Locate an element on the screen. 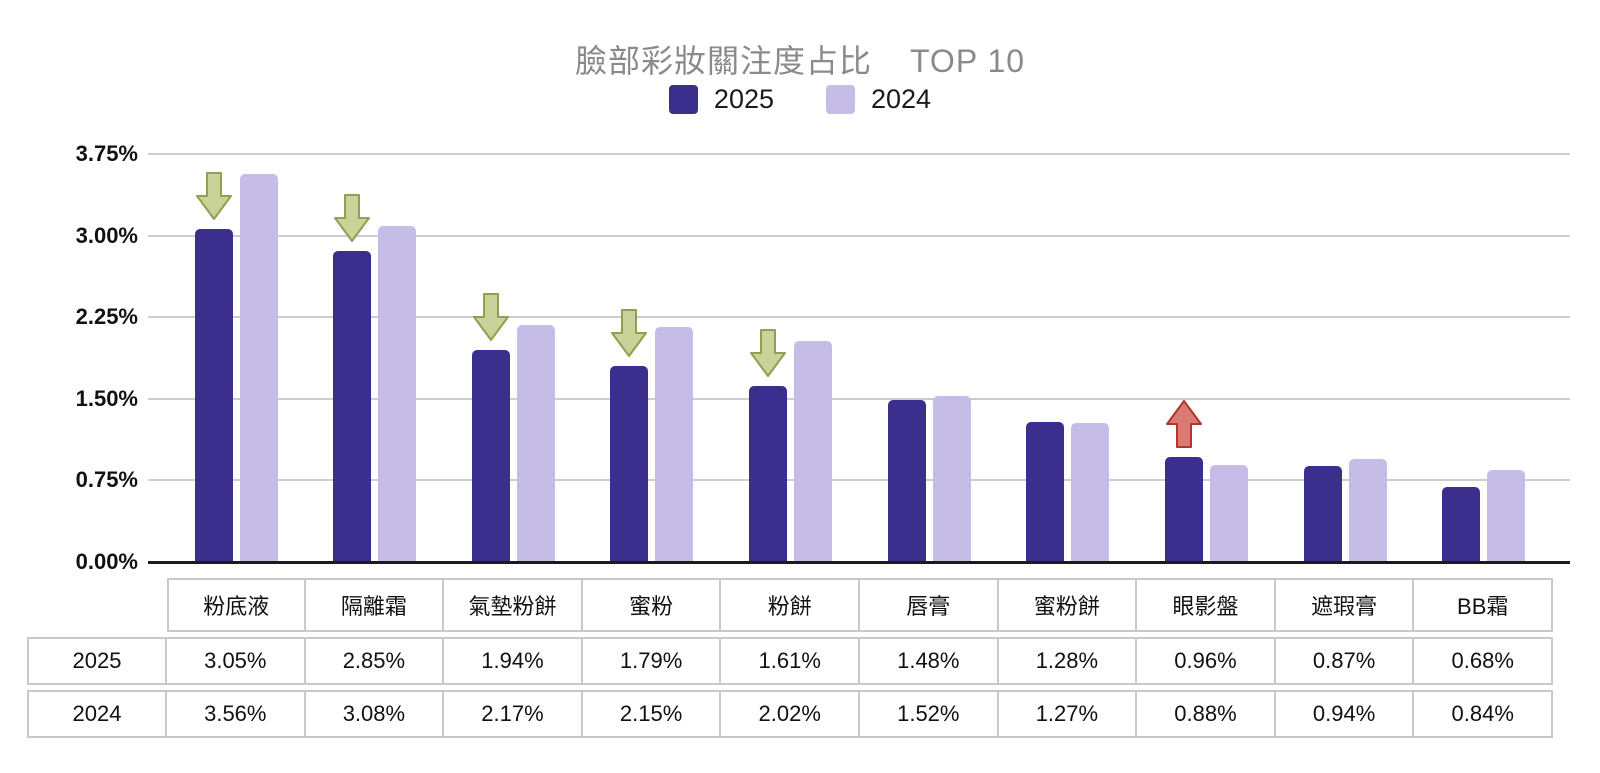 This screenshot has height=773, width=1600. y-axis-label: 3.75% is located at coordinates (106, 153).